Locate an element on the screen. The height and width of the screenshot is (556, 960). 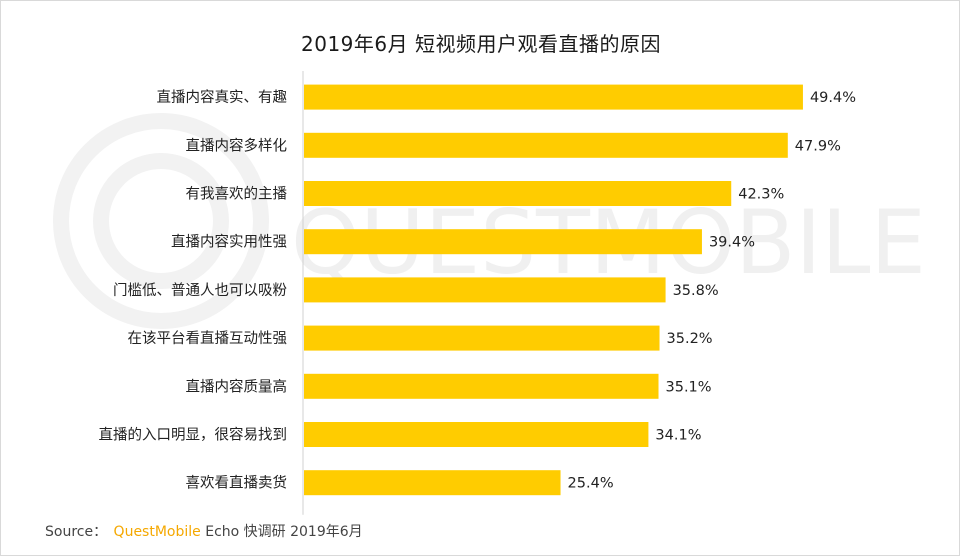
category-label: 直播内容真实、有趣 is located at coordinates (222, 97).